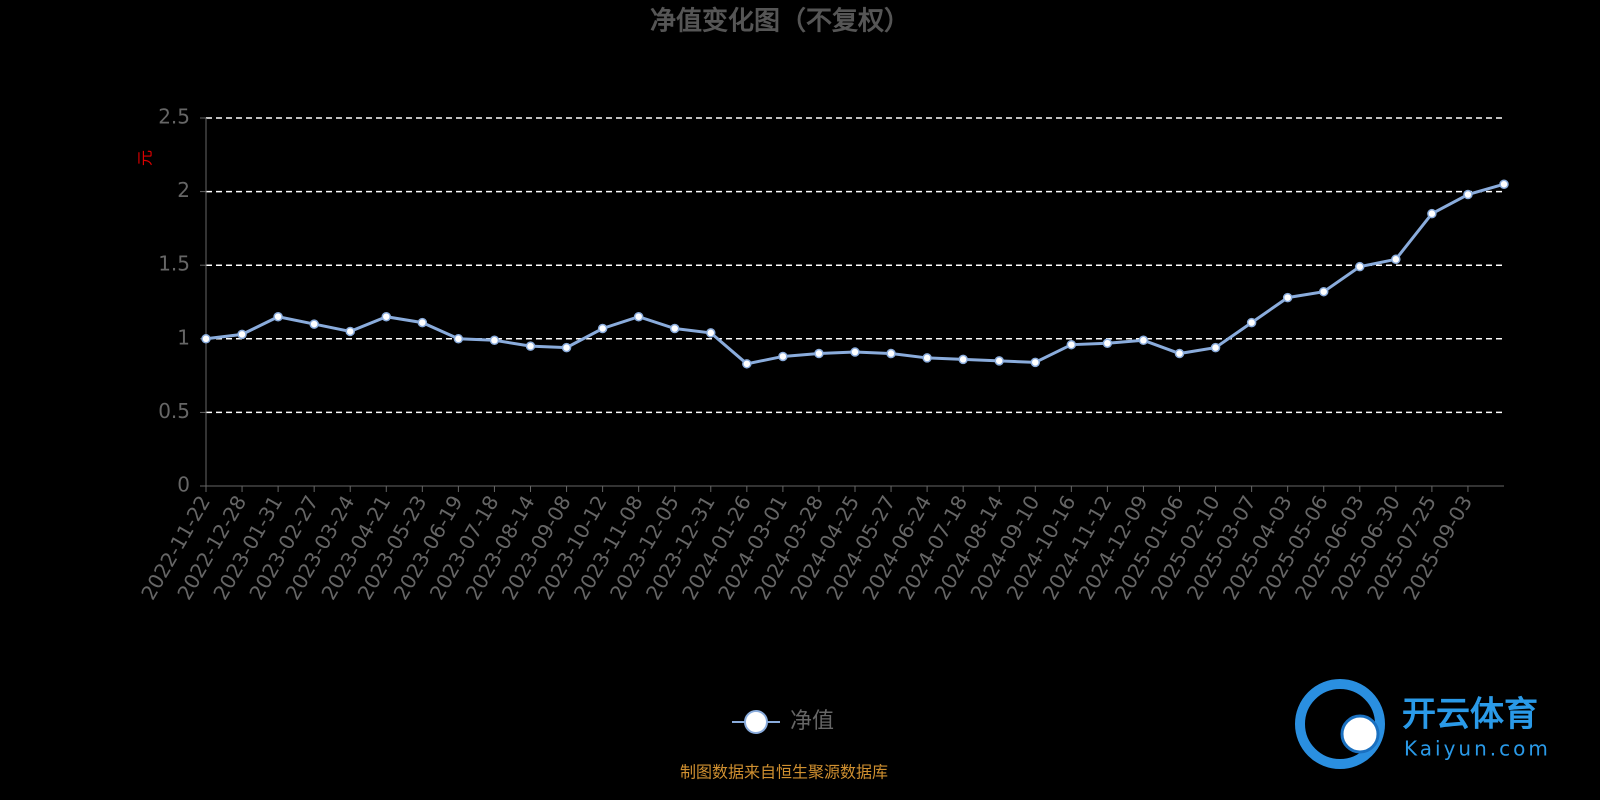  What do you see at coordinates (756, 722) in the screenshot?
I see `legend-marker` at bounding box center [756, 722].